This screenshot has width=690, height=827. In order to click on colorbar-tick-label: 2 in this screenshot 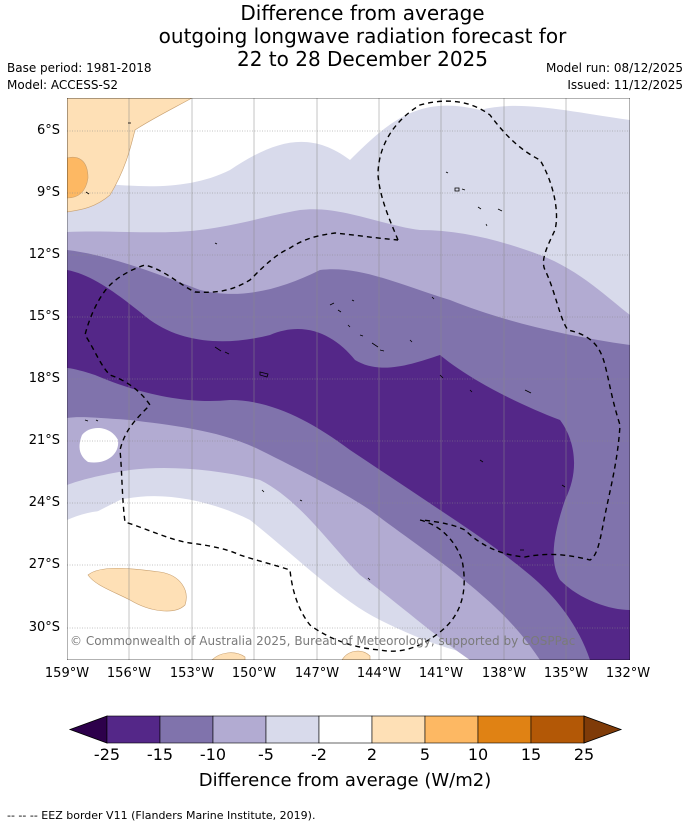, I will do `click(372, 754)`.